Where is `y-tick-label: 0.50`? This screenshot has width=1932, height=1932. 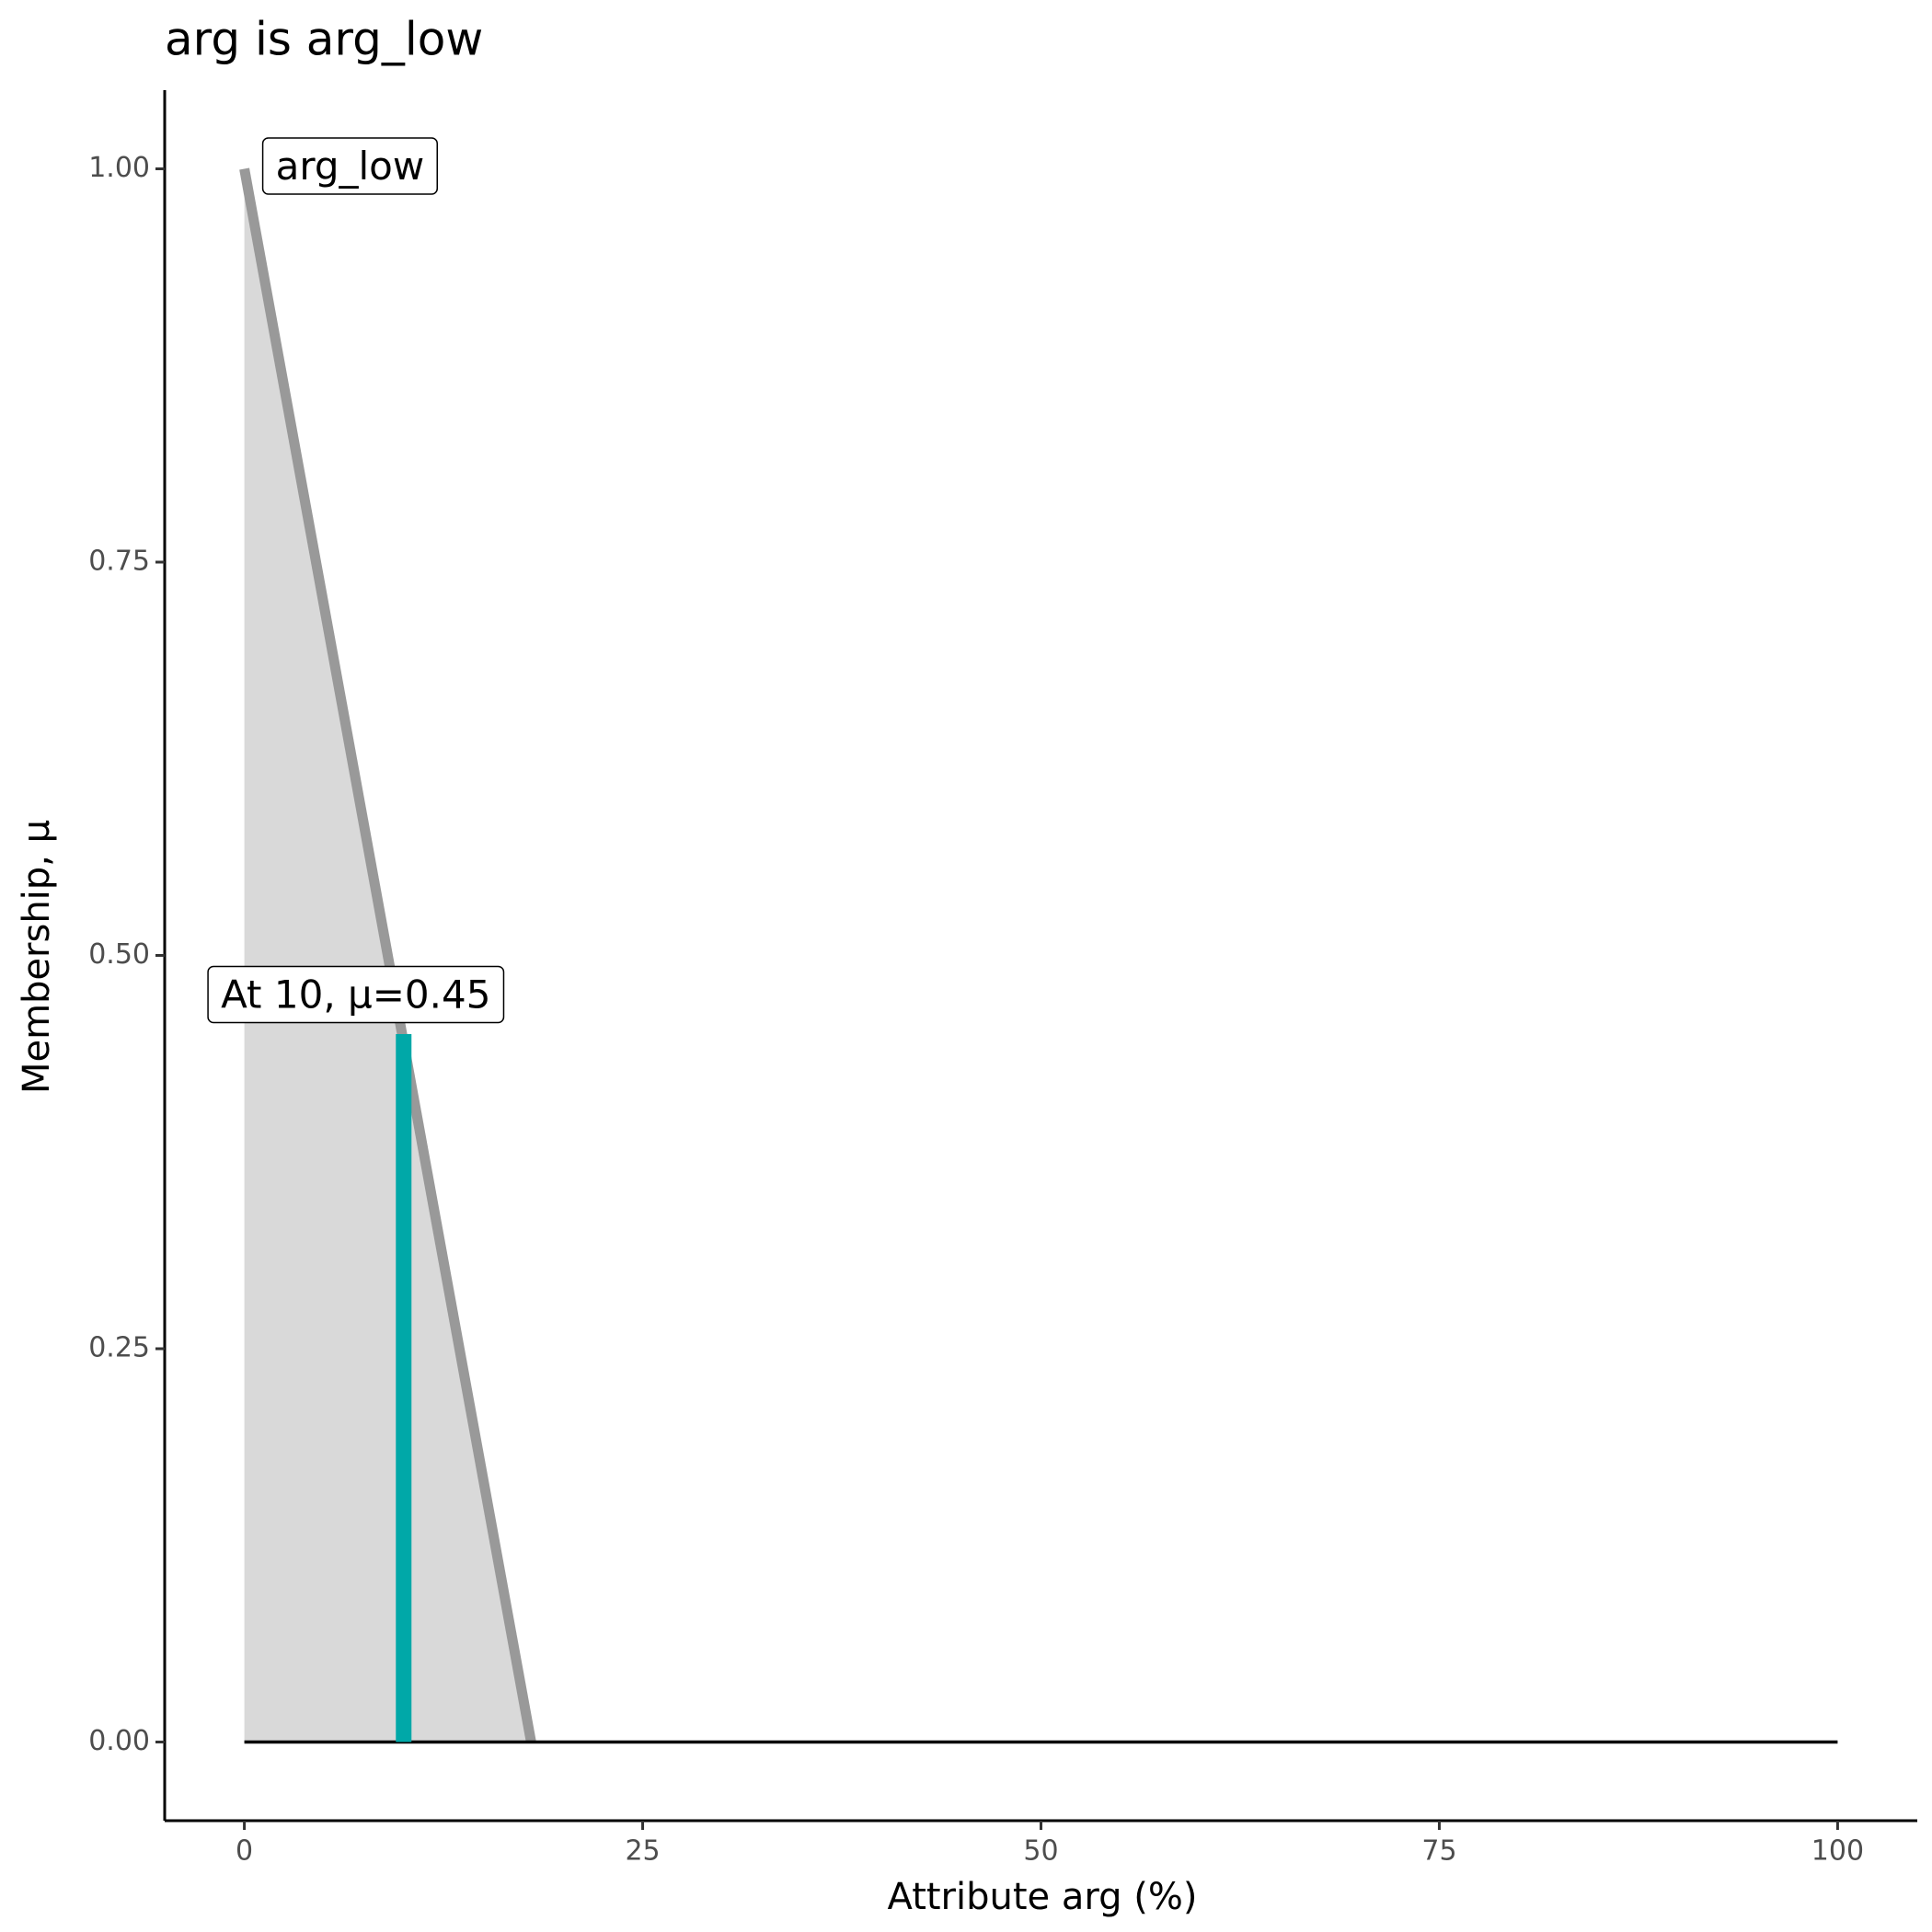
y-tick-label: 0.50 is located at coordinates (119, 954).